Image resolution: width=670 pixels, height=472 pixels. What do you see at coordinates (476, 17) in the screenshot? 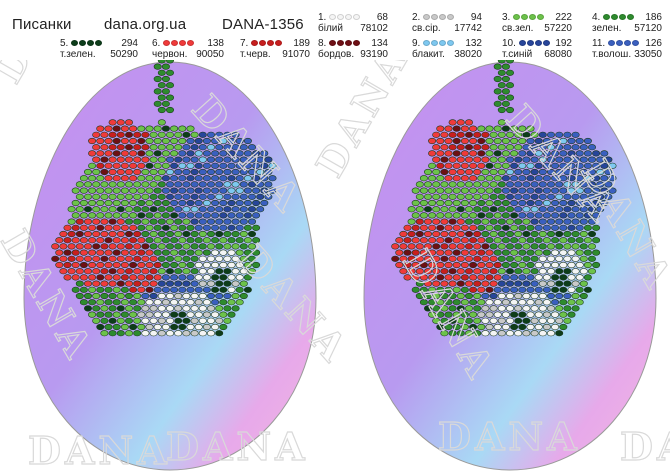
I see `legend-count: 94` at bounding box center [476, 17].